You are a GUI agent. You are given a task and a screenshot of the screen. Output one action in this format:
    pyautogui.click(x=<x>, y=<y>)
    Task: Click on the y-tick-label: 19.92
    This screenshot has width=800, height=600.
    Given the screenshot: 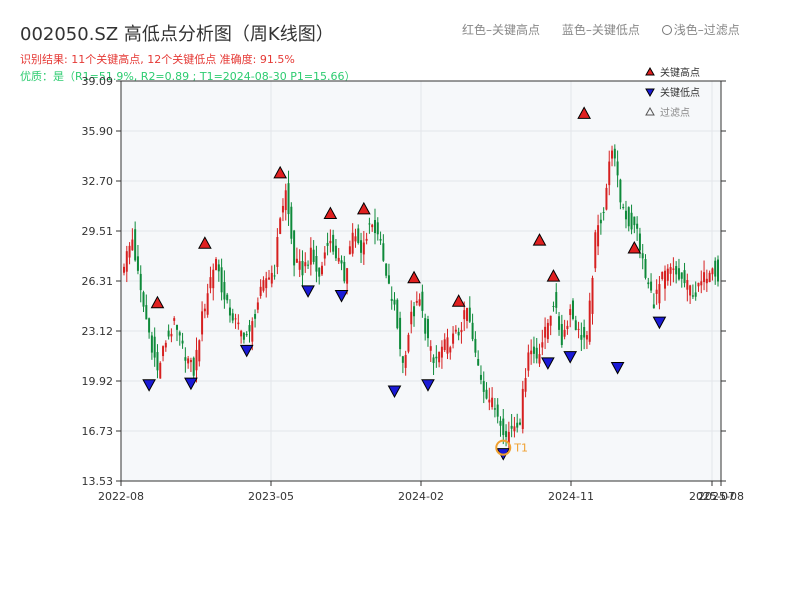 What is the action you would take?
    pyautogui.click(x=98, y=381)
    